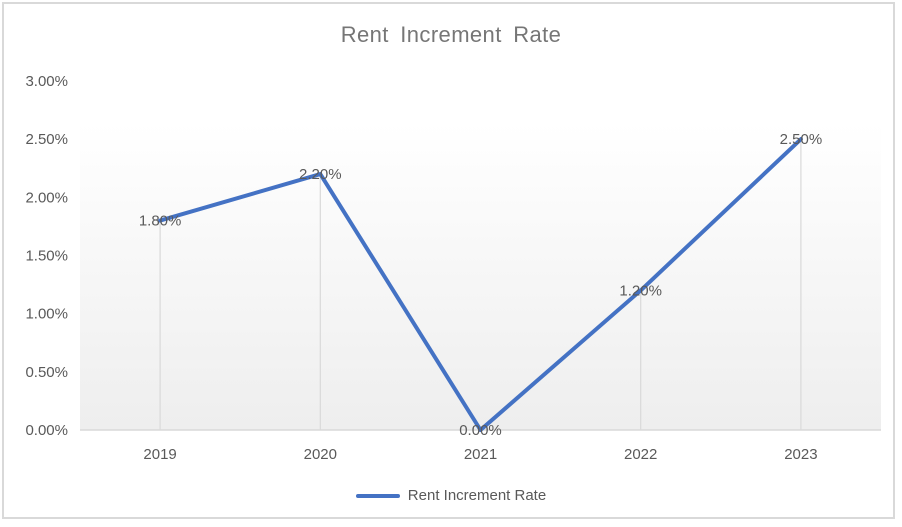  I want to click on y-axis-tick-label: 0.50%, so click(46, 372).